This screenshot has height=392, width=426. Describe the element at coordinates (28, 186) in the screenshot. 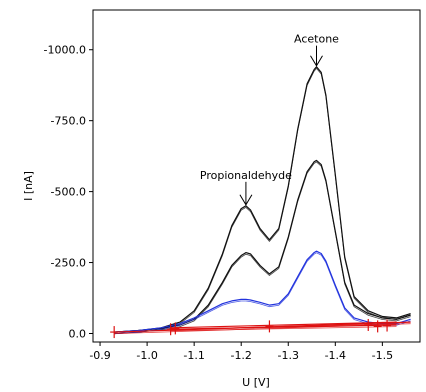

I see `y-axis-title: I [nA]` at that location.